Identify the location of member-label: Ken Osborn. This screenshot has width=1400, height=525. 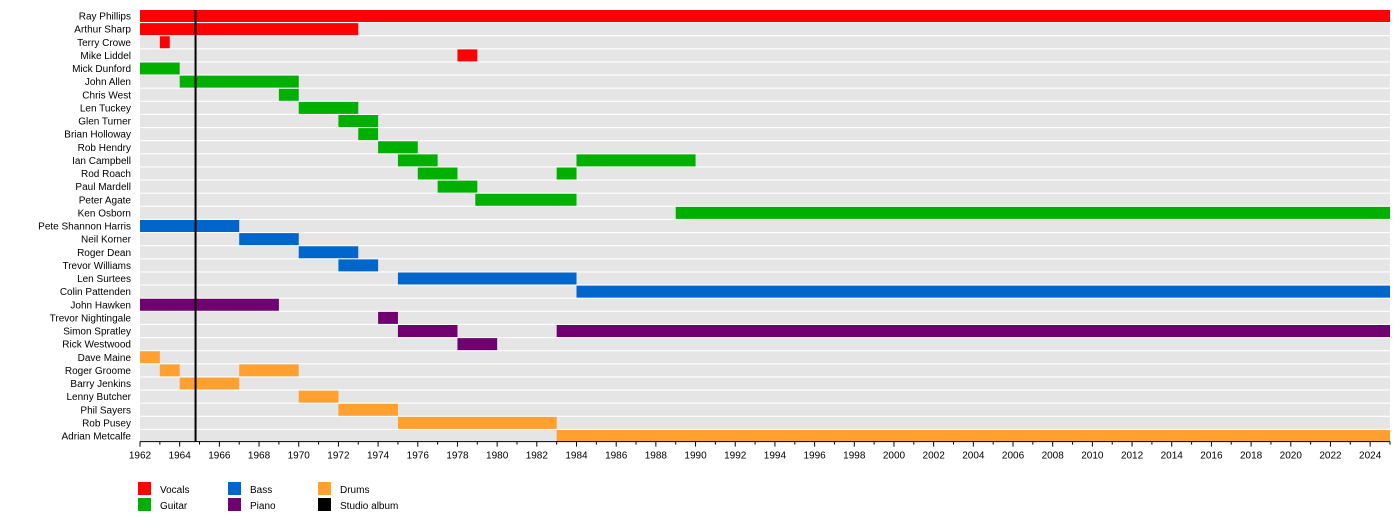
(104, 213).